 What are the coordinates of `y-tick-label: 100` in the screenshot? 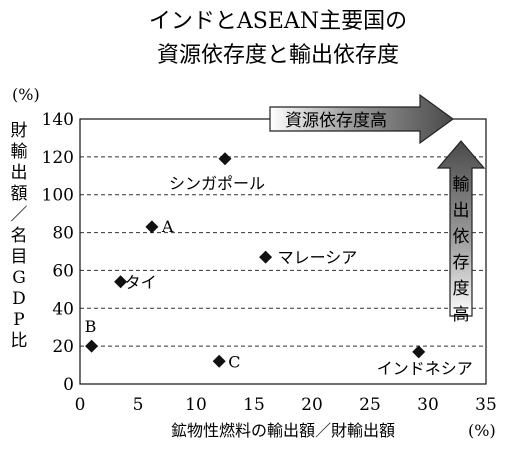 It's located at (58, 196).